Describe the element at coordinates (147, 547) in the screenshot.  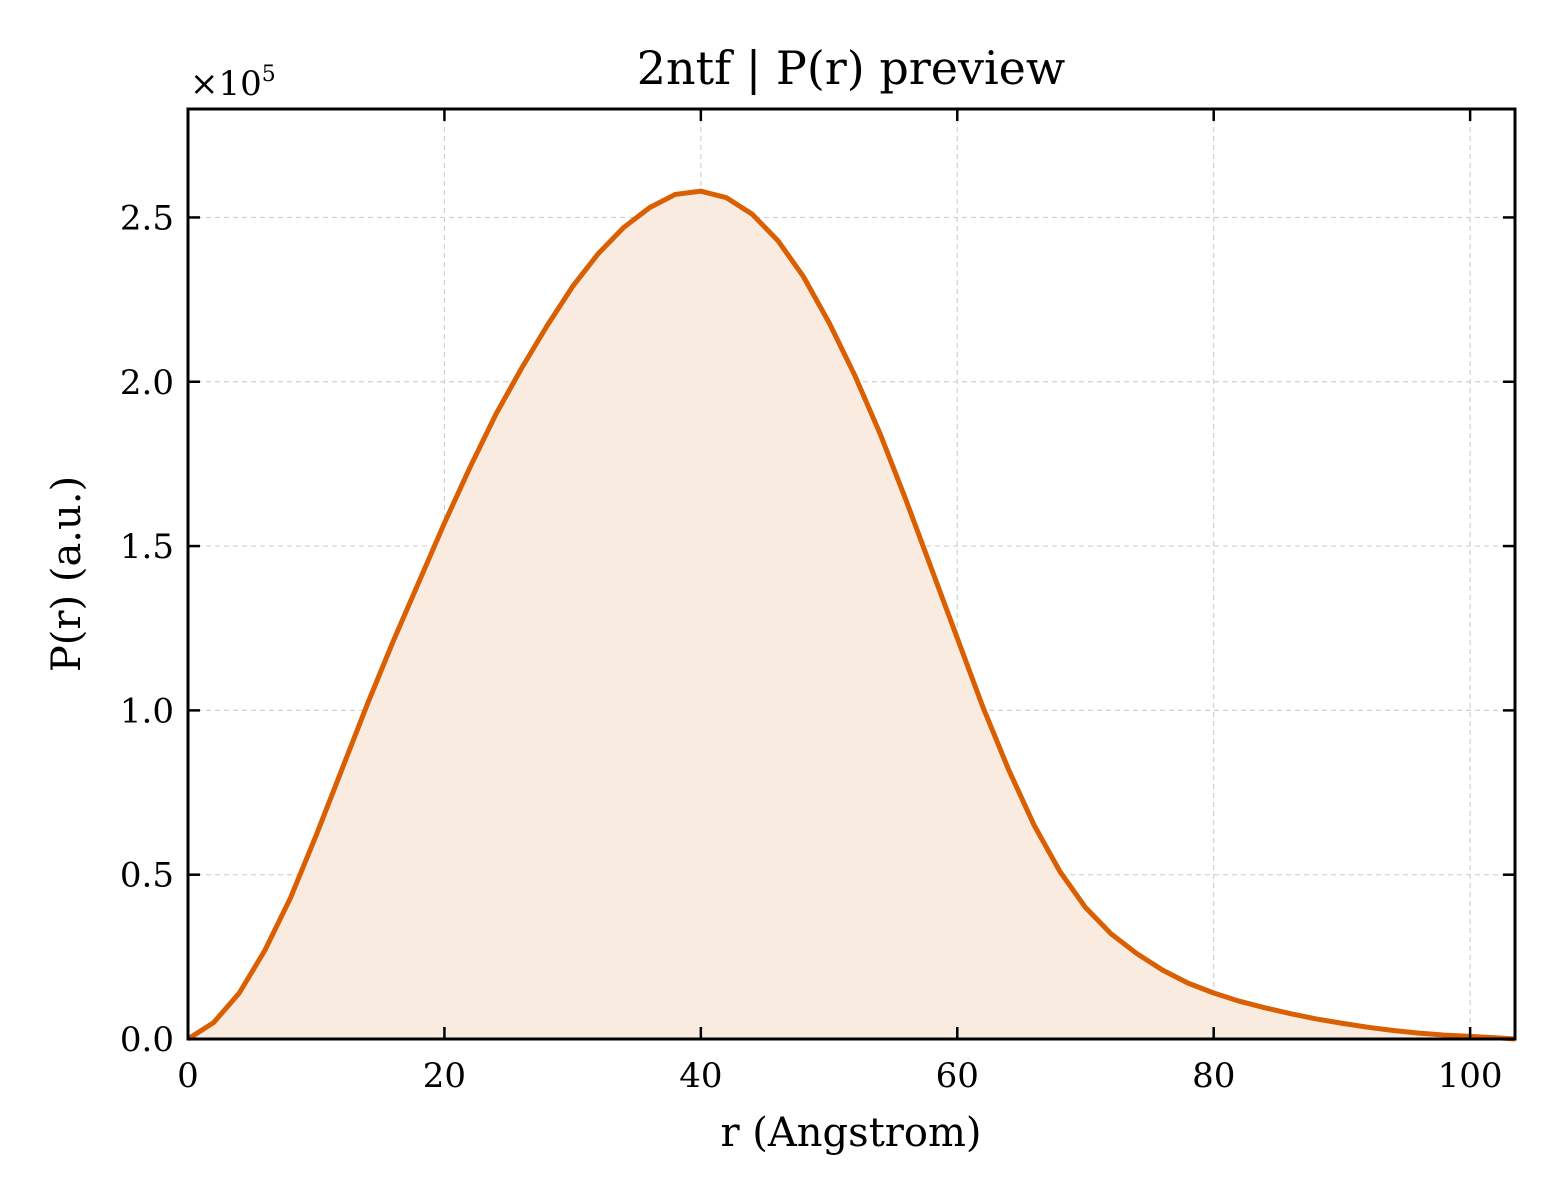
I see `y-tick-label: 1.5` at that location.